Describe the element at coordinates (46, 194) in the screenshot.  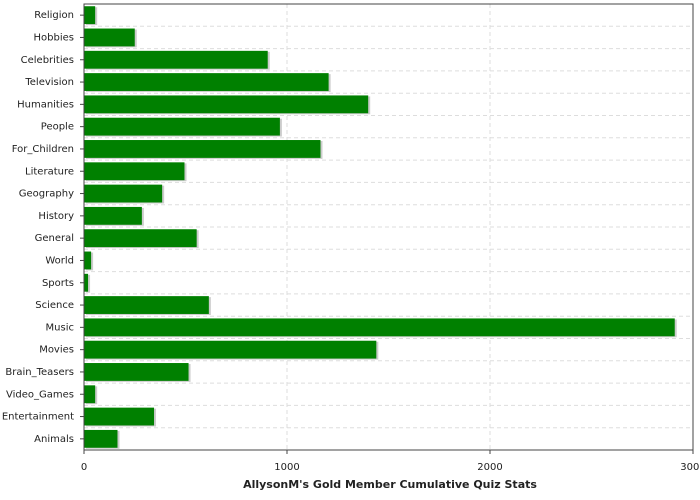
I see `y-tick-label: Geography` at that location.